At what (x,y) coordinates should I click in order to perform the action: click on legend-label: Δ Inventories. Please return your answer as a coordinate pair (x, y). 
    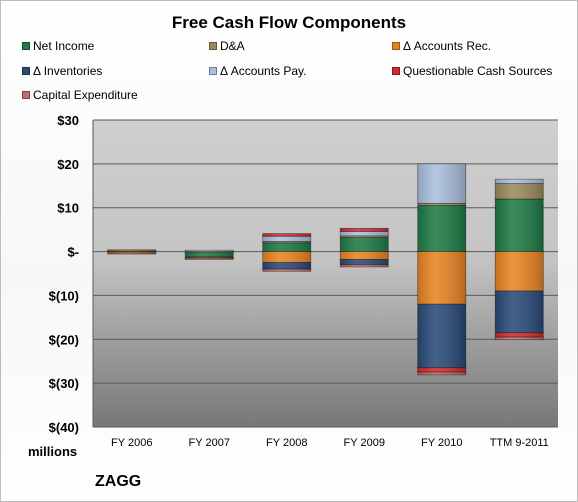
    Looking at the image, I should click on (68, 71).